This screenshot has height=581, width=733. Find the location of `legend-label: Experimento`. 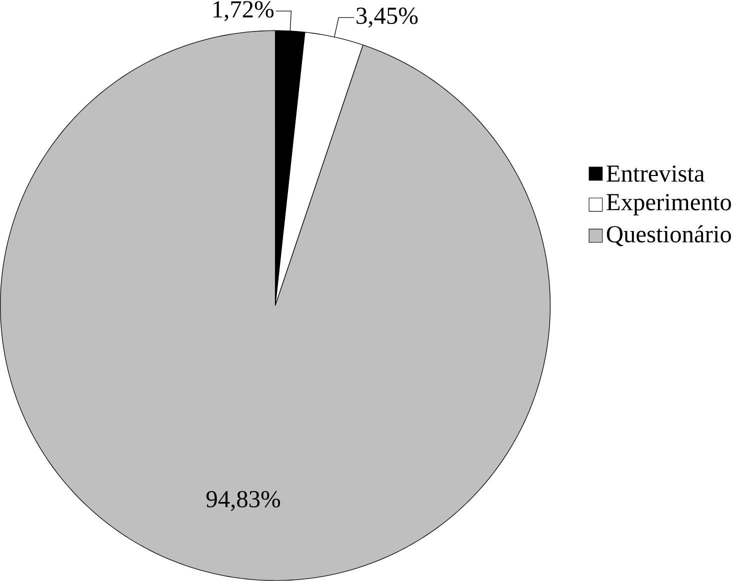

legend-label: Experimento is located at coordinates (668, 205).